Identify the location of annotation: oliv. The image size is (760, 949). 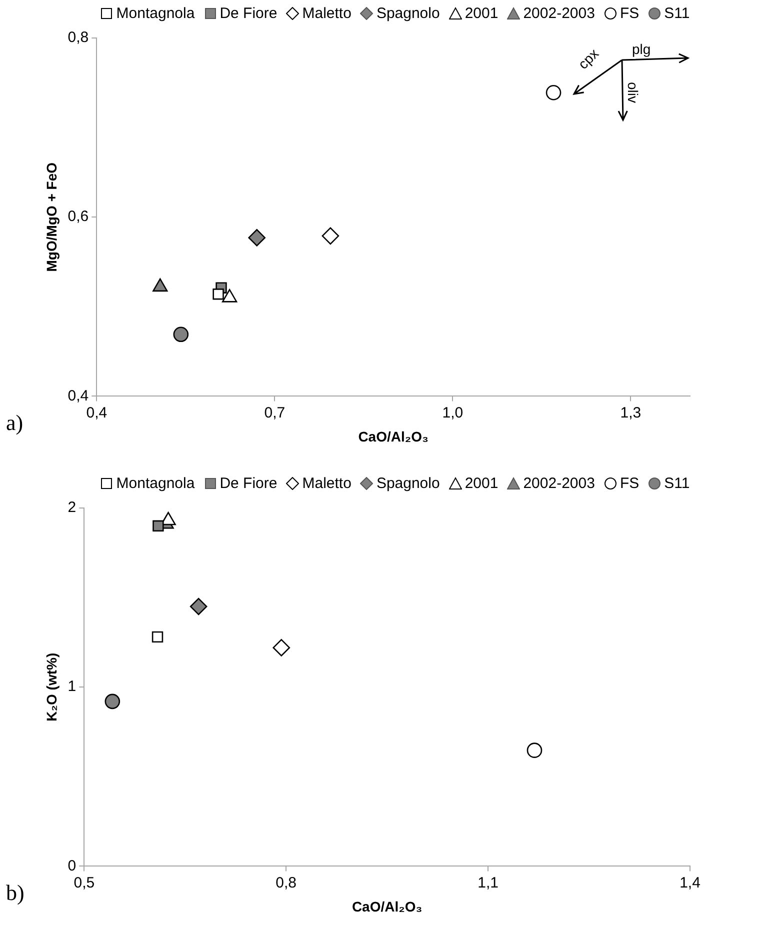
(633, 93).